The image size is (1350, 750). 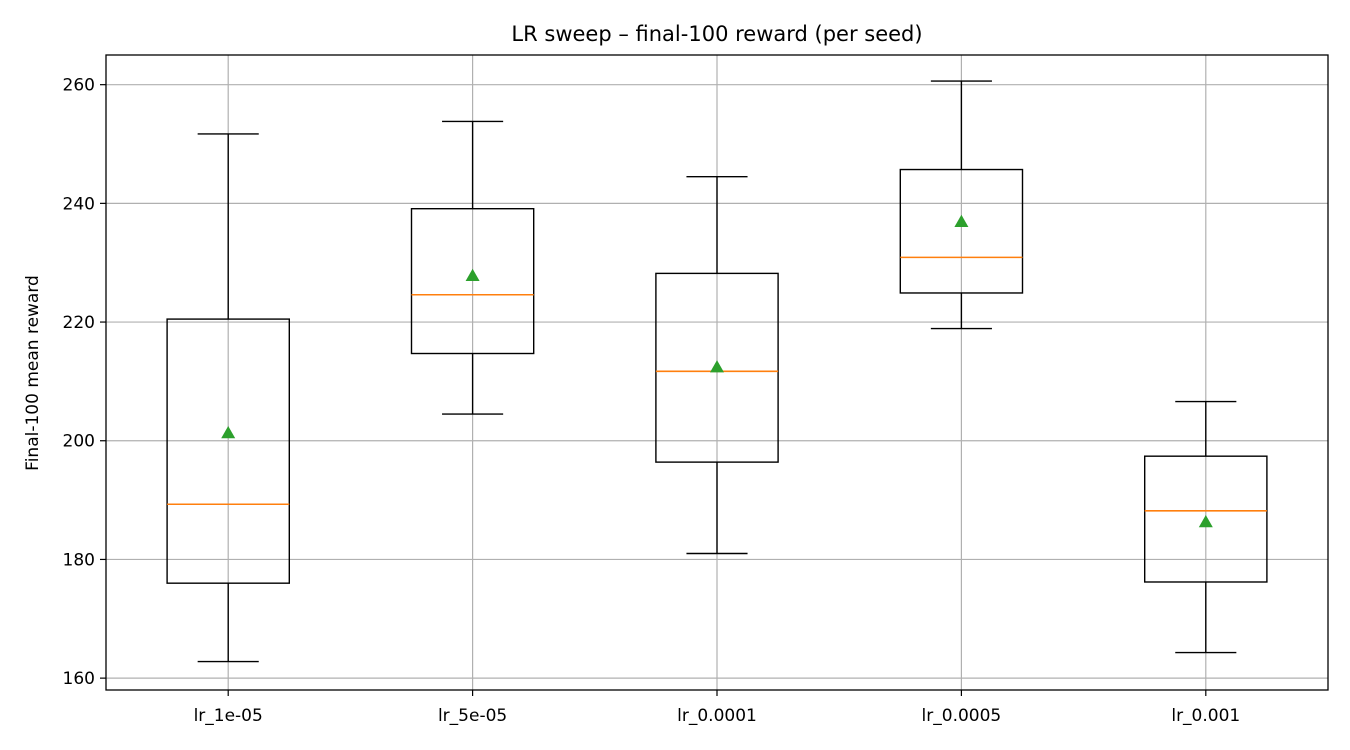 I want to click on y-tick-label: 240, so click(x=79, y=204).